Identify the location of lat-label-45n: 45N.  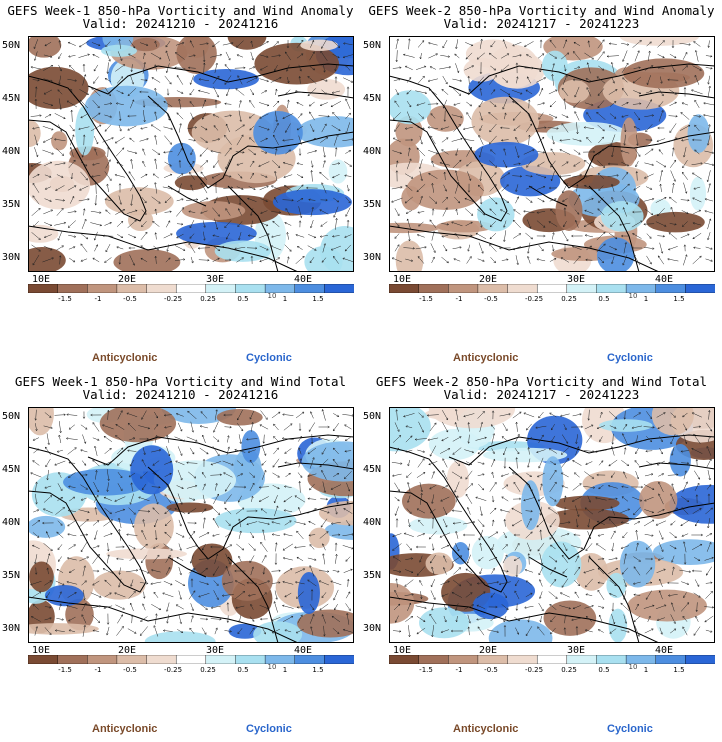
(372, 469).